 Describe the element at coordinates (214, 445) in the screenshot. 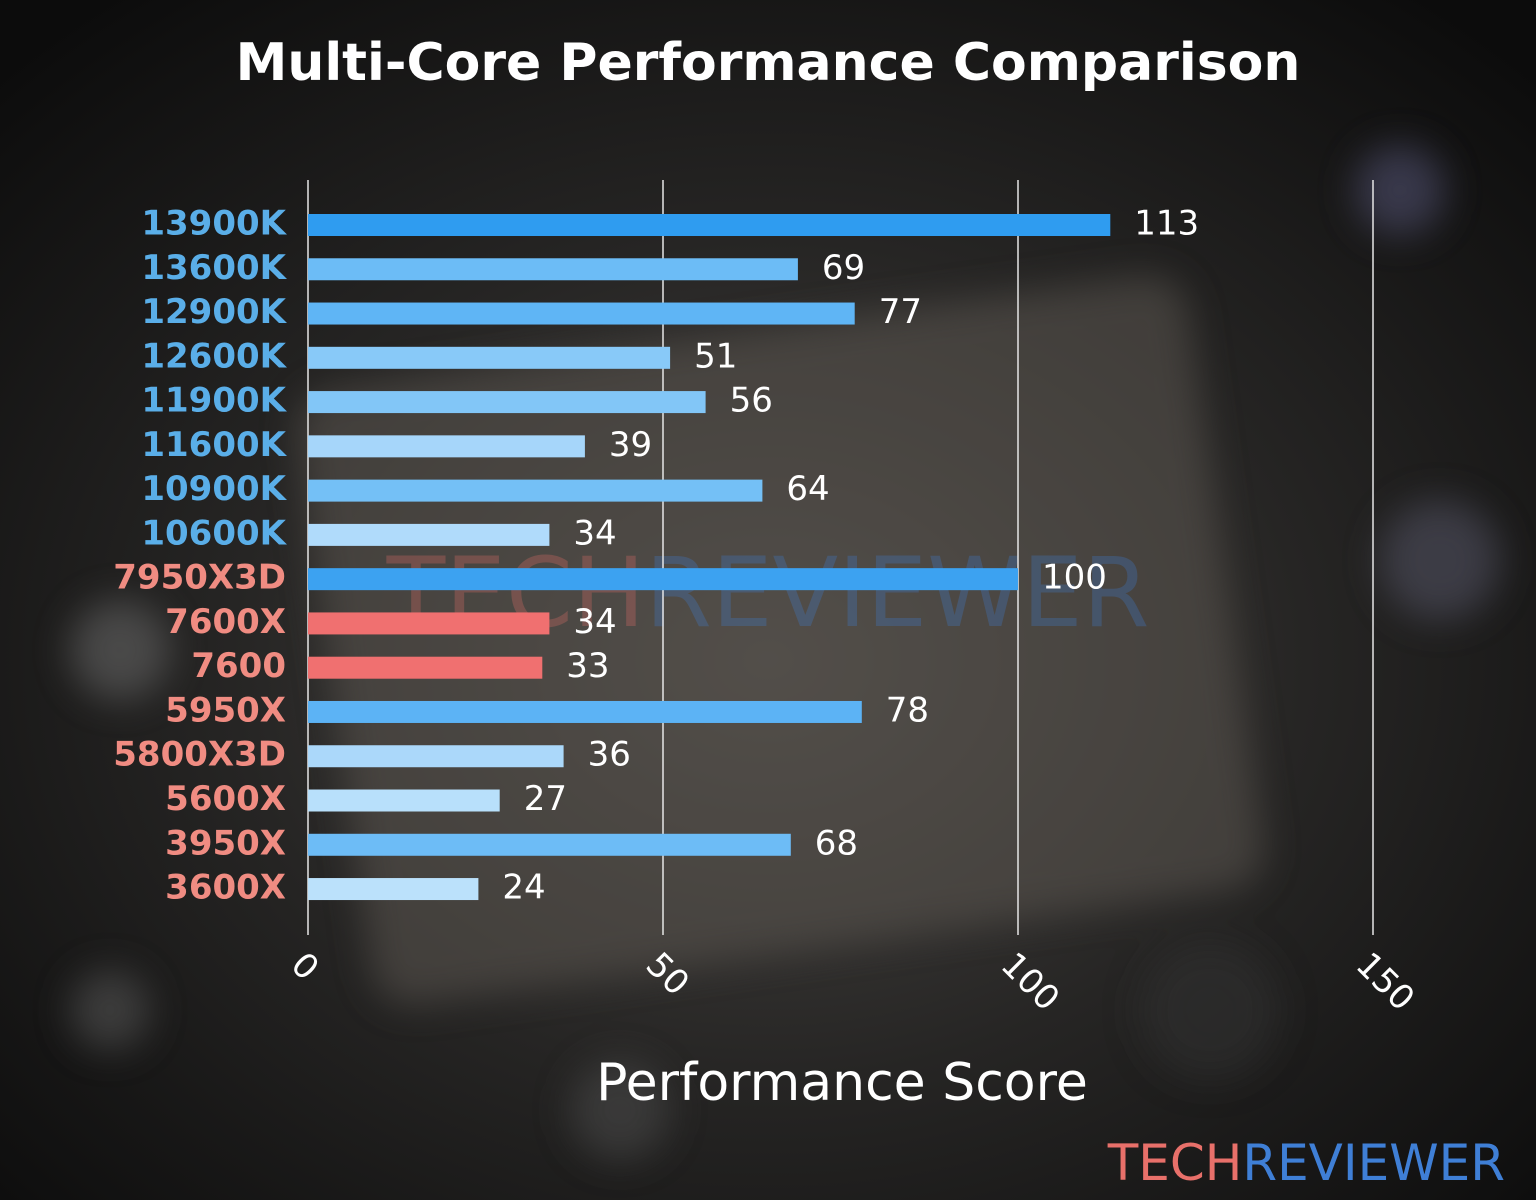

I see `y-tick-label: 11600K` at that location.